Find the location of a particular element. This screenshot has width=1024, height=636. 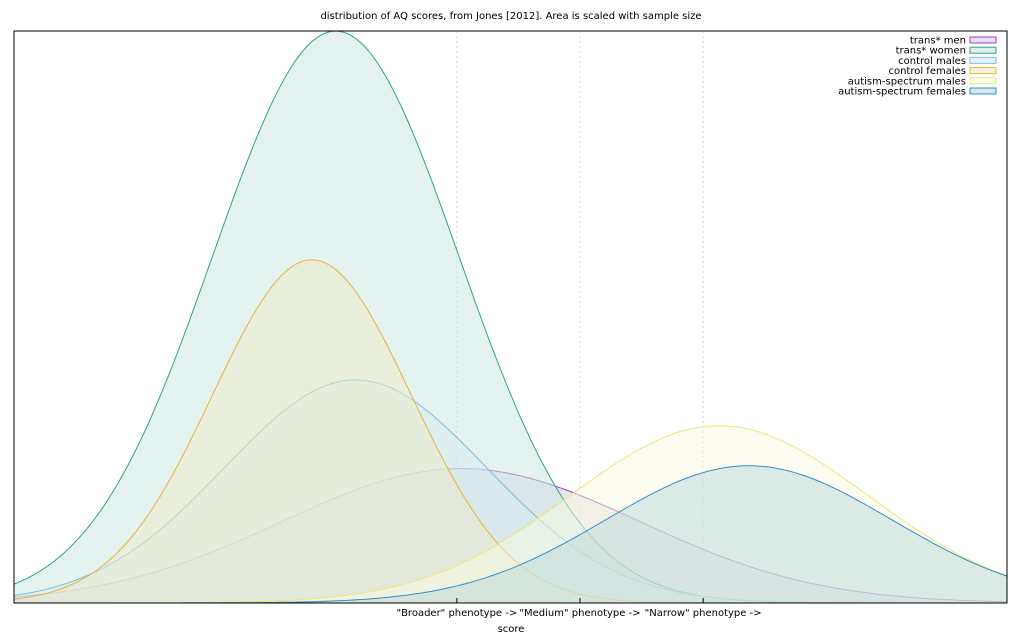

x-tick-label-2: "Medium" phenotype -> is located at coordinates (579, 613).